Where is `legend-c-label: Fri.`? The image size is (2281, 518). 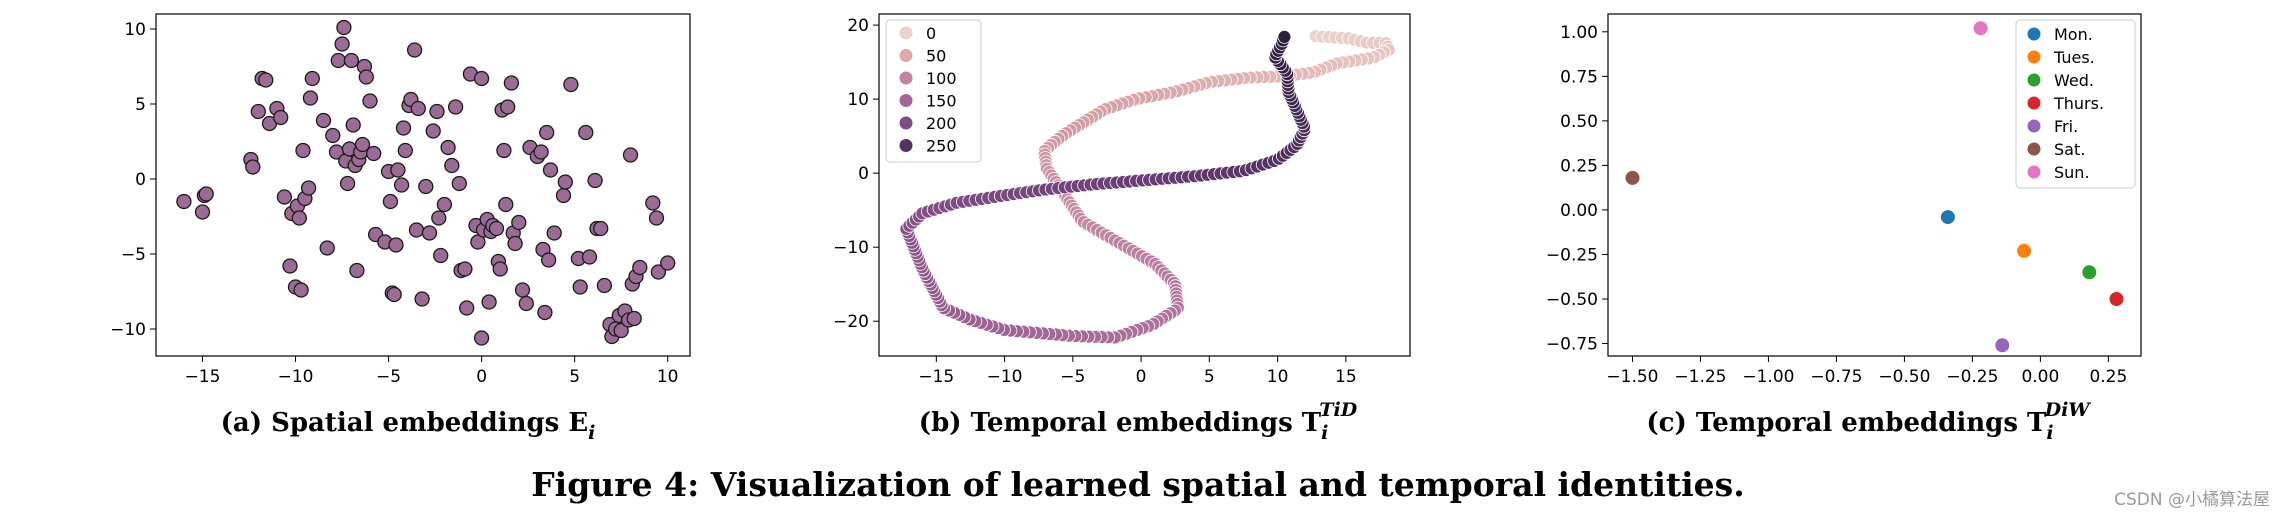 legend-c-label: Fri. is located at coordinates (2066, 126).